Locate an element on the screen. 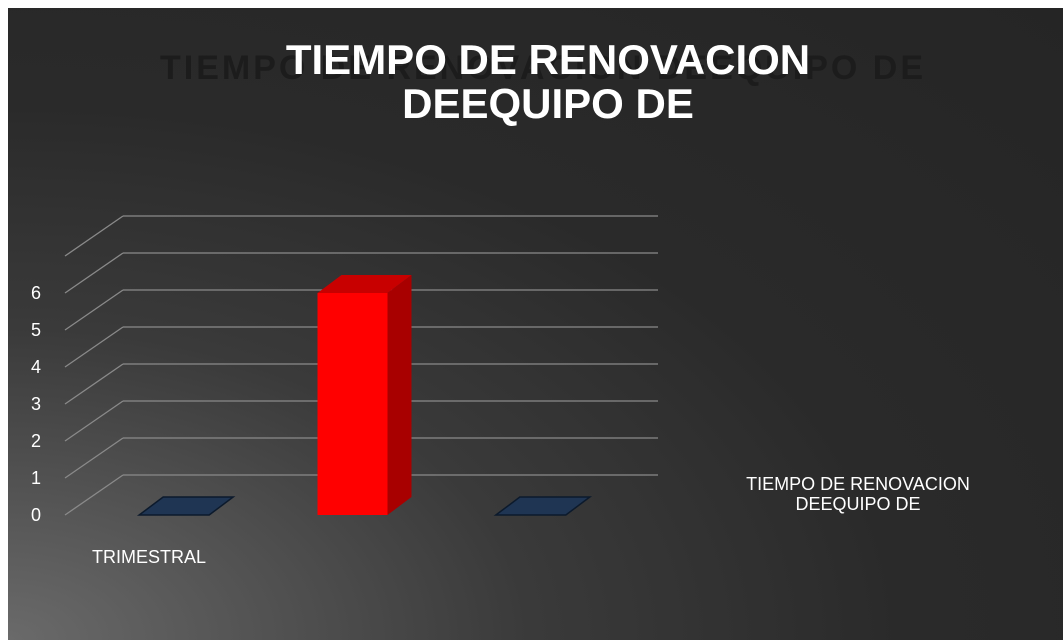 The width and height of the screenshot is (1063, 640). title-shadow: TIEMPO DE RENOVACION DEEQUIPO DE is located at coordinates (542, 68).